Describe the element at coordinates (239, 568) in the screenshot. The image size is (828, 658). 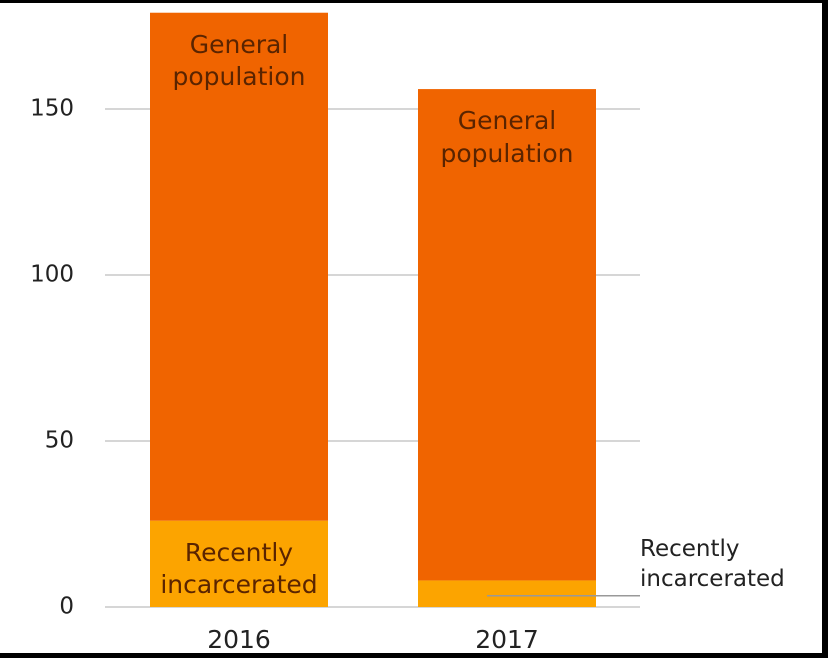
I see `segment-label: Recently incarcerated` at that location.